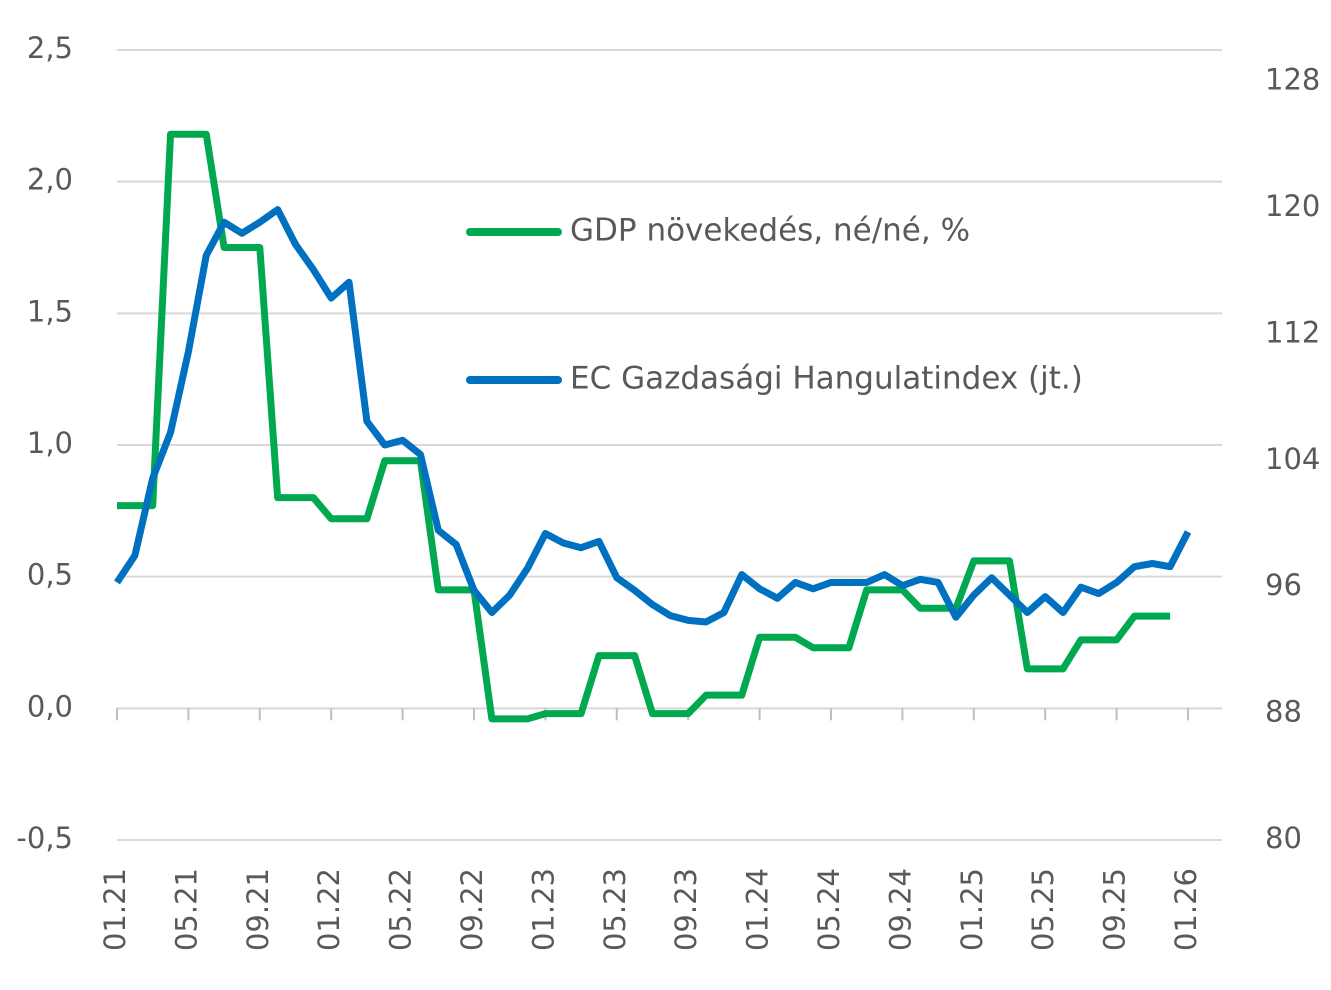 The width and height of the screenshot is (1331, 990). I want to click on x-tick-label: 01.25, so click(972, 909).